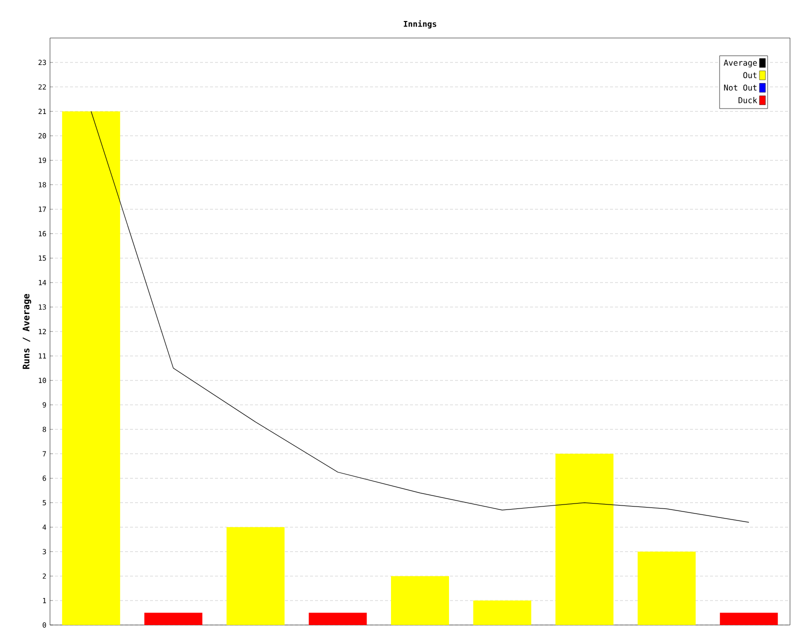 This screenshot has height=640, width=800. Describe the element at coordinates (27, 331) in the screenshot. I see `y-axis-title: Runs / Average` at that location.